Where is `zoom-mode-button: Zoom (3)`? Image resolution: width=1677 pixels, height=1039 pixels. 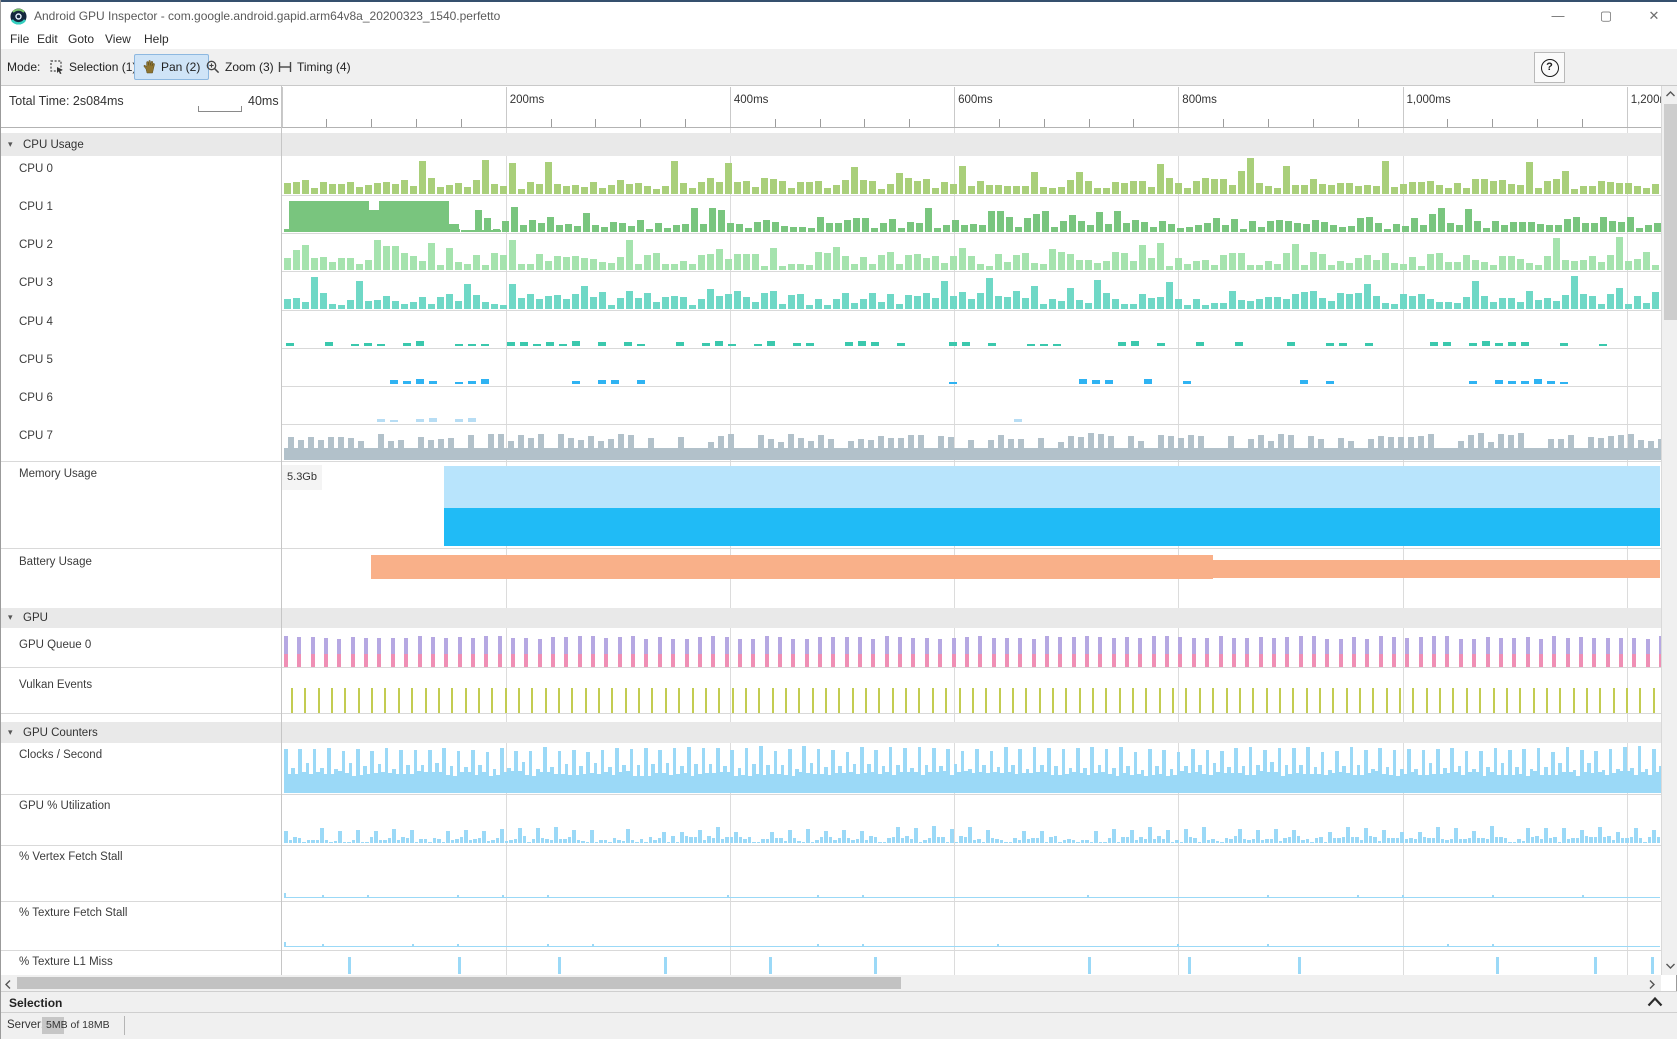 zoom-mode-button: Zoom (3) is located at coordinates (240, 67).